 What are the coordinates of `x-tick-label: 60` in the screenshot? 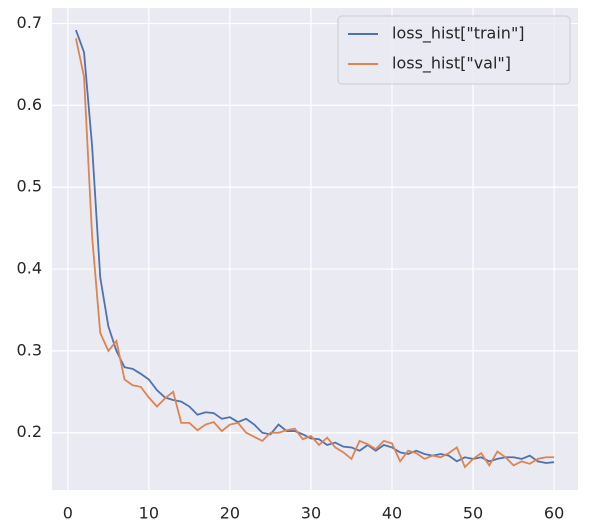 It's located at (554, 513).